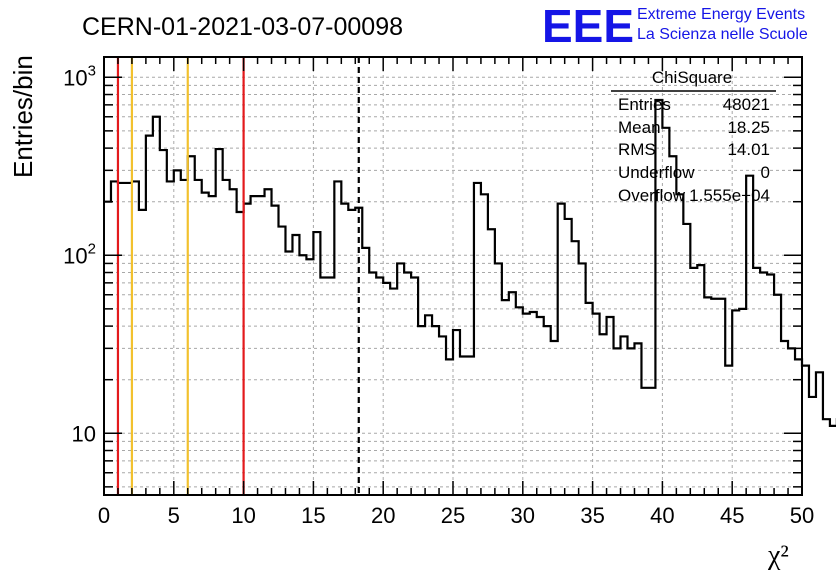 The width and height of the screenshot is (836, 572). Describe the element at coordinates (453, 515) in the screenshot. I see `x-tick-label: 25` at that location.